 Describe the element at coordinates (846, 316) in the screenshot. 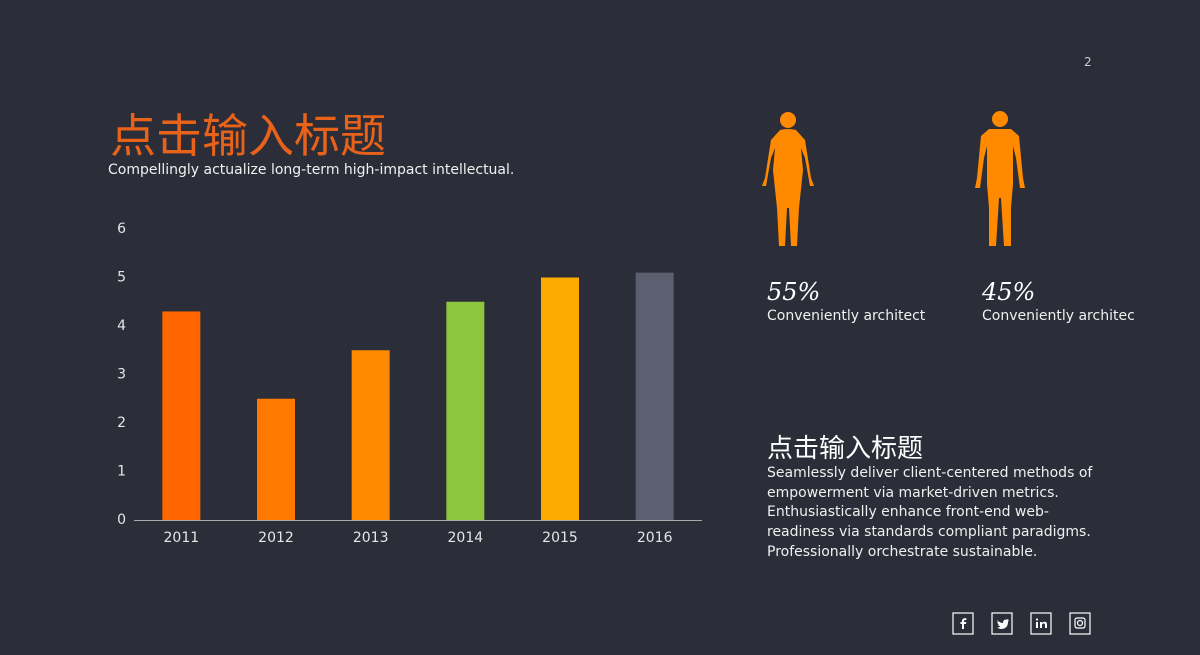

I see `stat-label: Conveniently architect` at that location.